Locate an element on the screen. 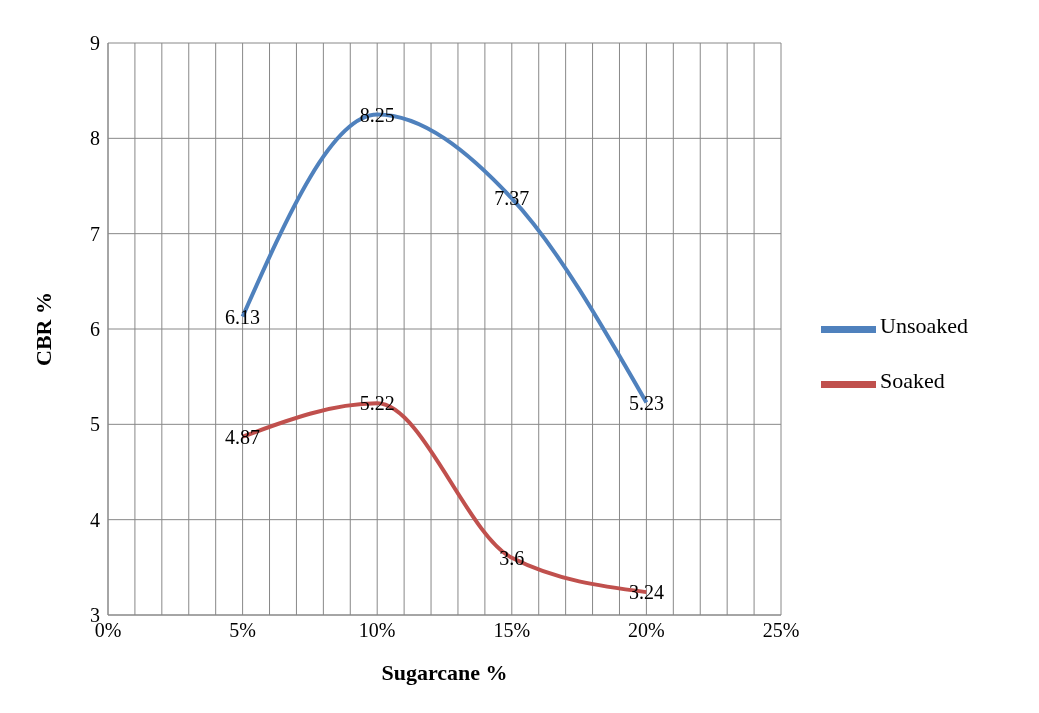 Image resolution: width=1039 pixels, height=713 pixels. data-label: 3.24 is located at coordinates (646, 592).